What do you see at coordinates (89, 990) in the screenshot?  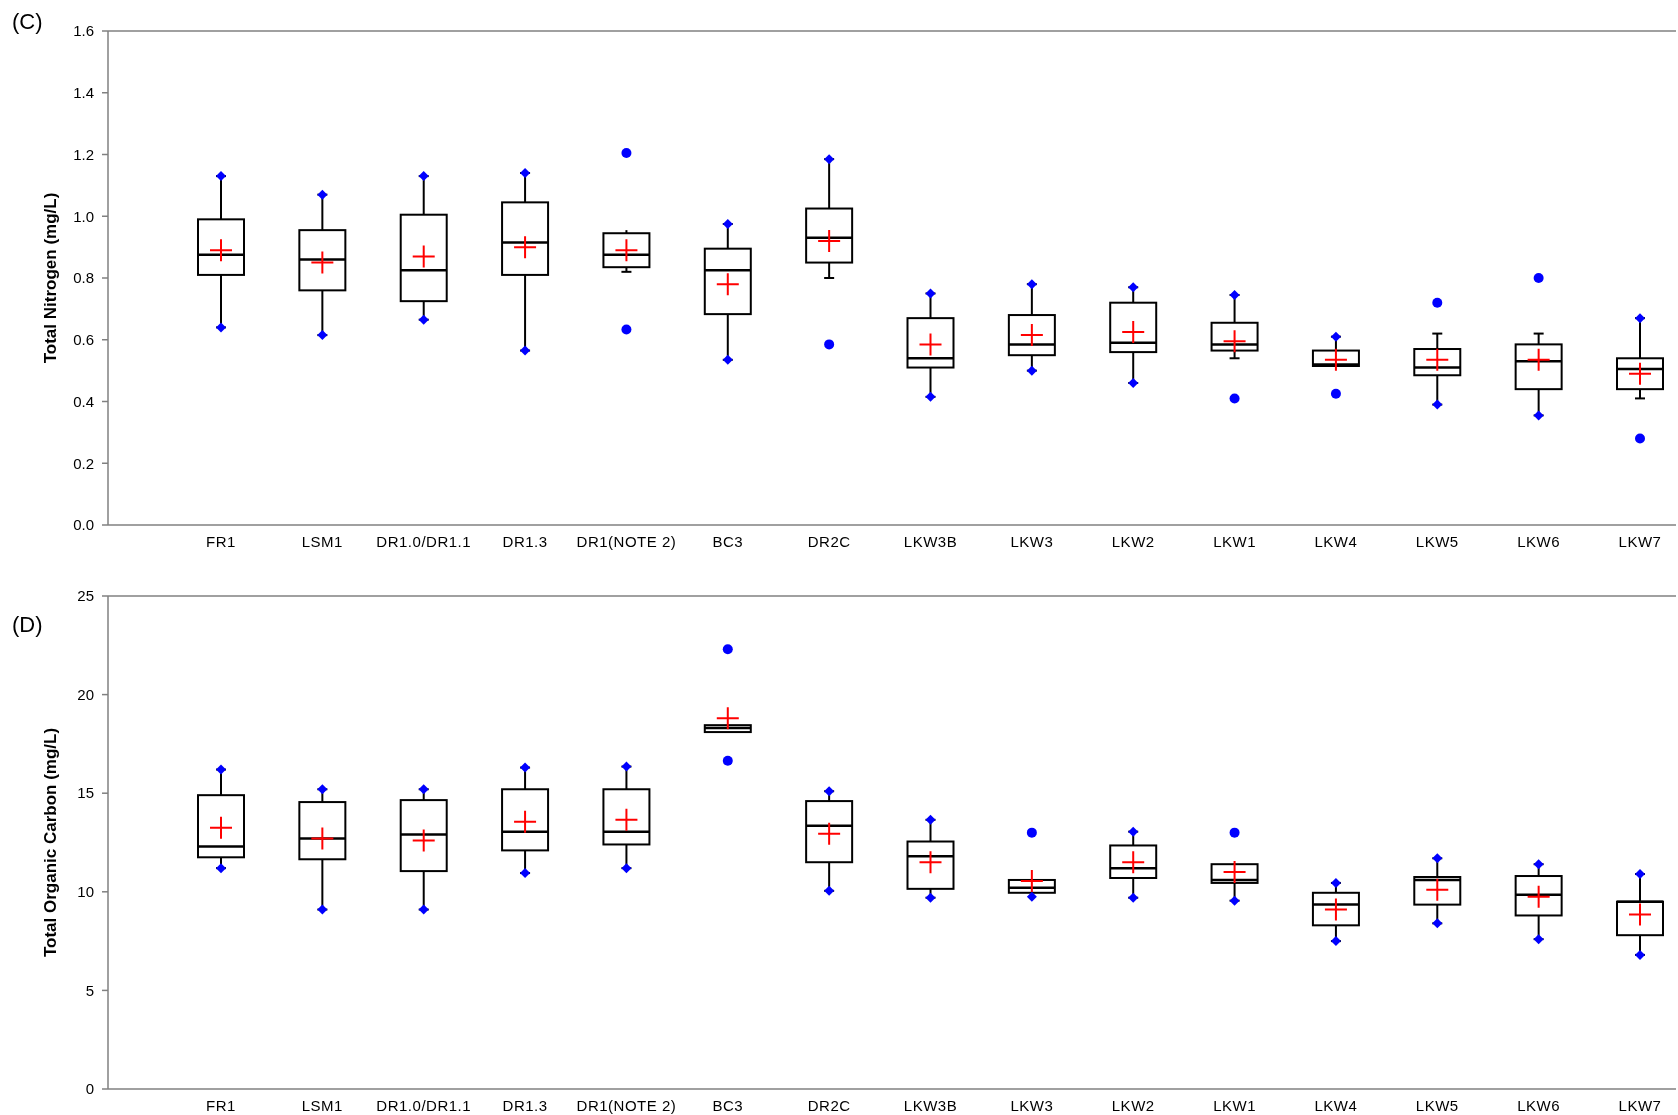 I see `y-tick-label: 5` at bounding box center [89, 990].